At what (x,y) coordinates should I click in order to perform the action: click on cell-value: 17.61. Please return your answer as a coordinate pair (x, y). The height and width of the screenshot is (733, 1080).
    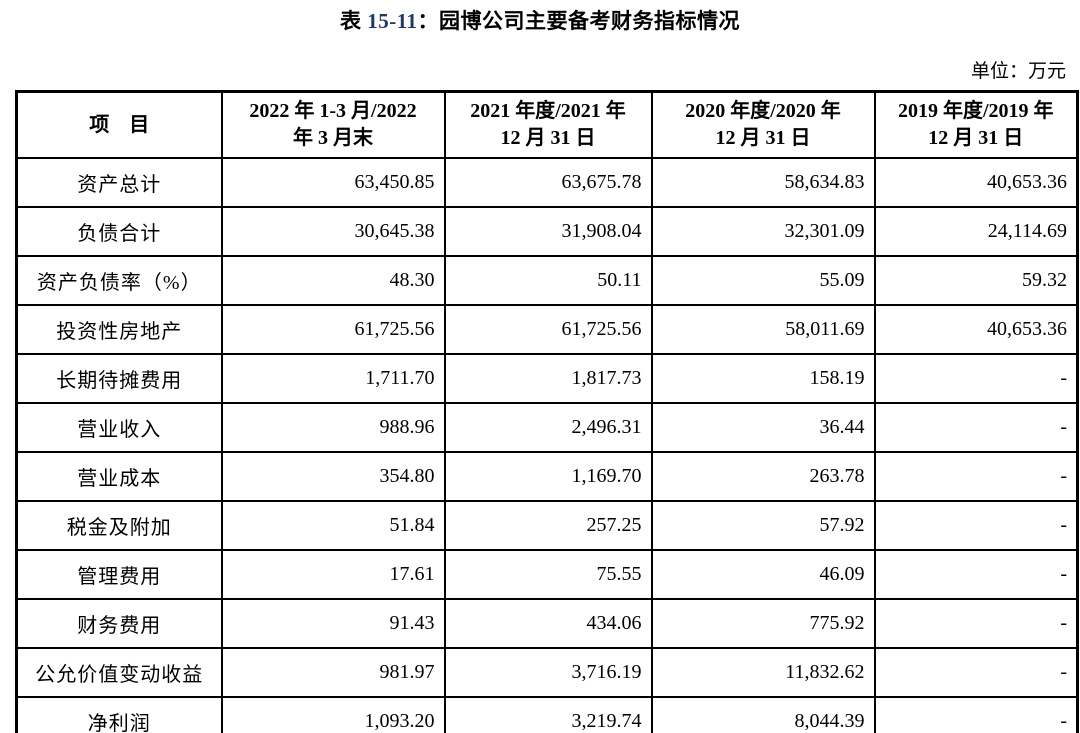
    Looking at the image, I should click on (333, 574).